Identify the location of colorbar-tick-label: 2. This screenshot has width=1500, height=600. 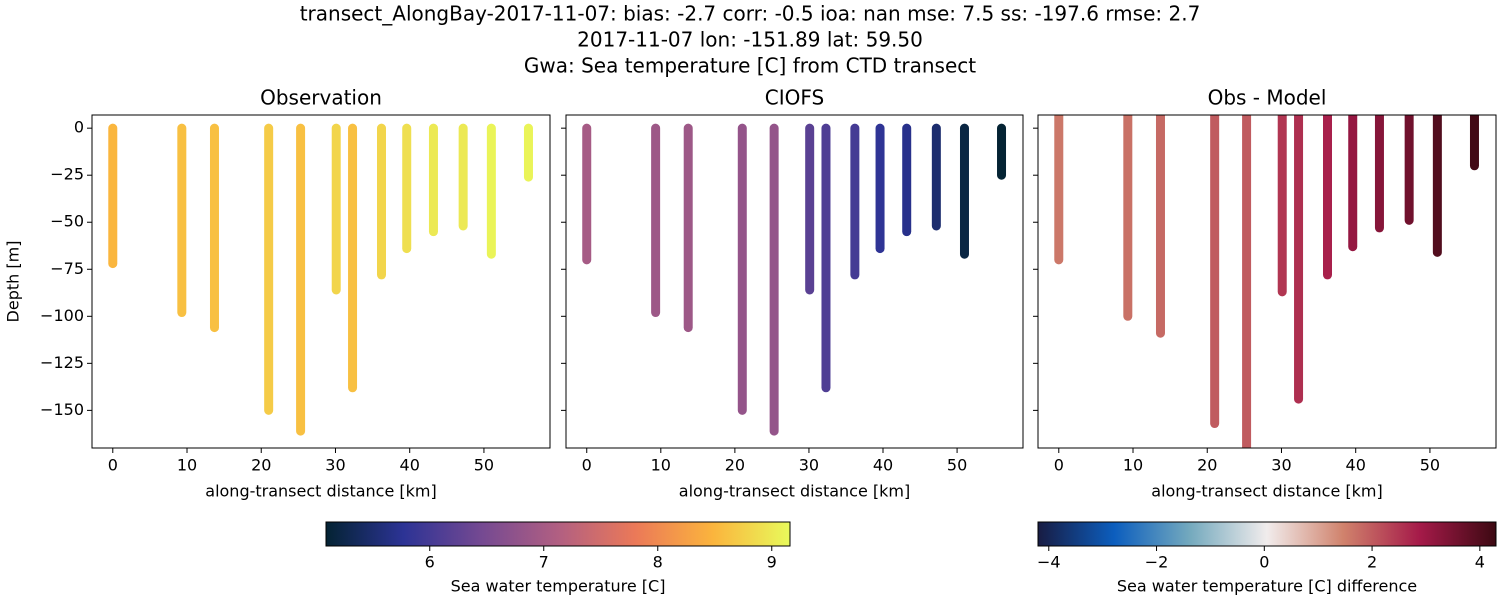
(1372, 562).